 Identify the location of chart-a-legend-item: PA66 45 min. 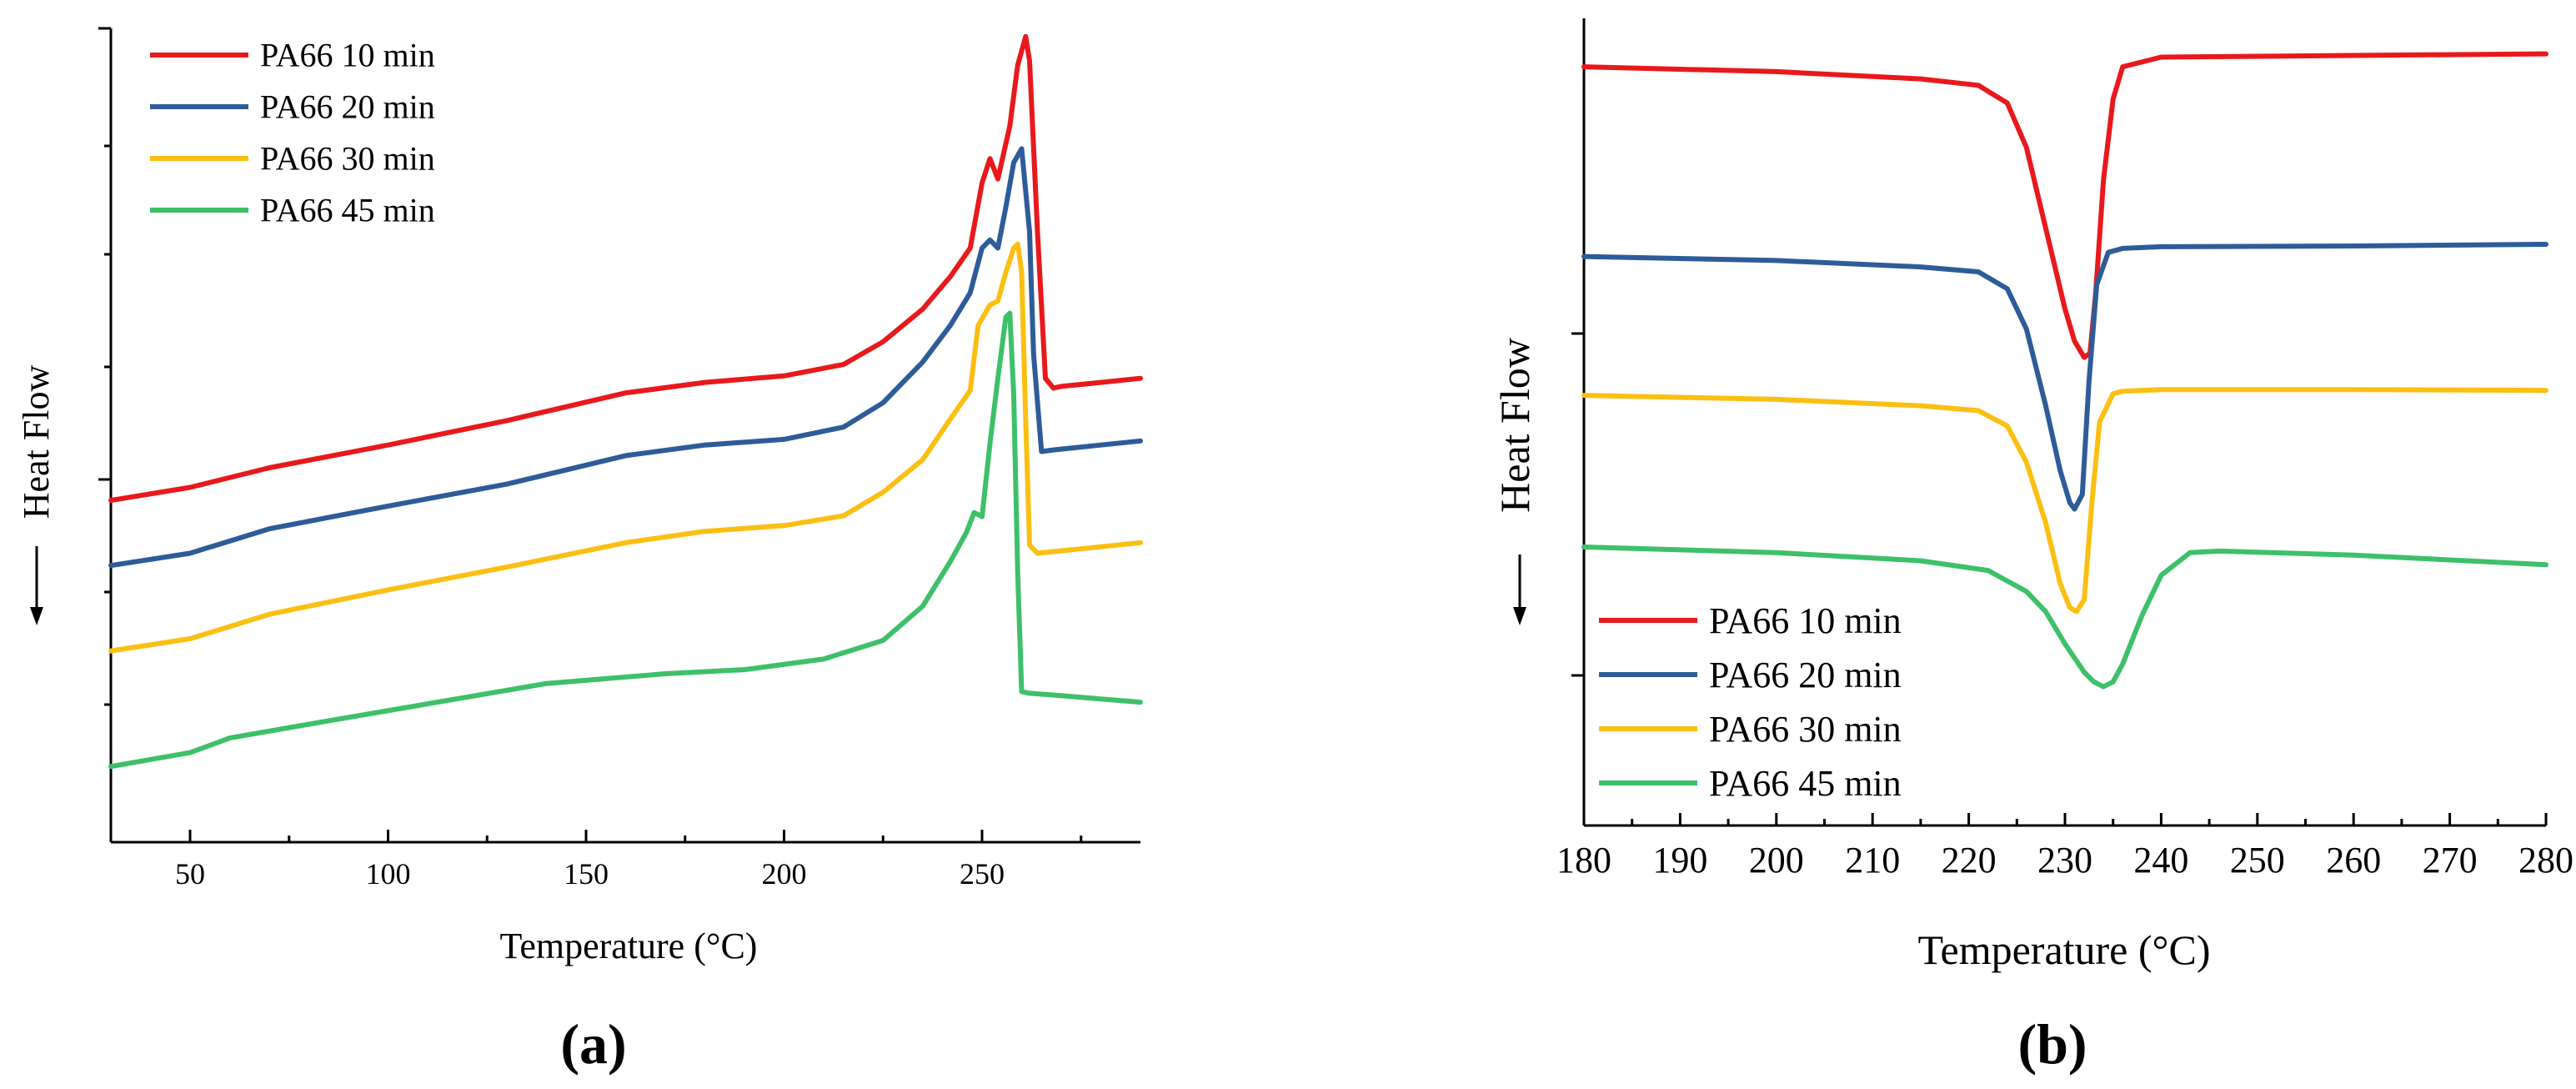
(292, 210).